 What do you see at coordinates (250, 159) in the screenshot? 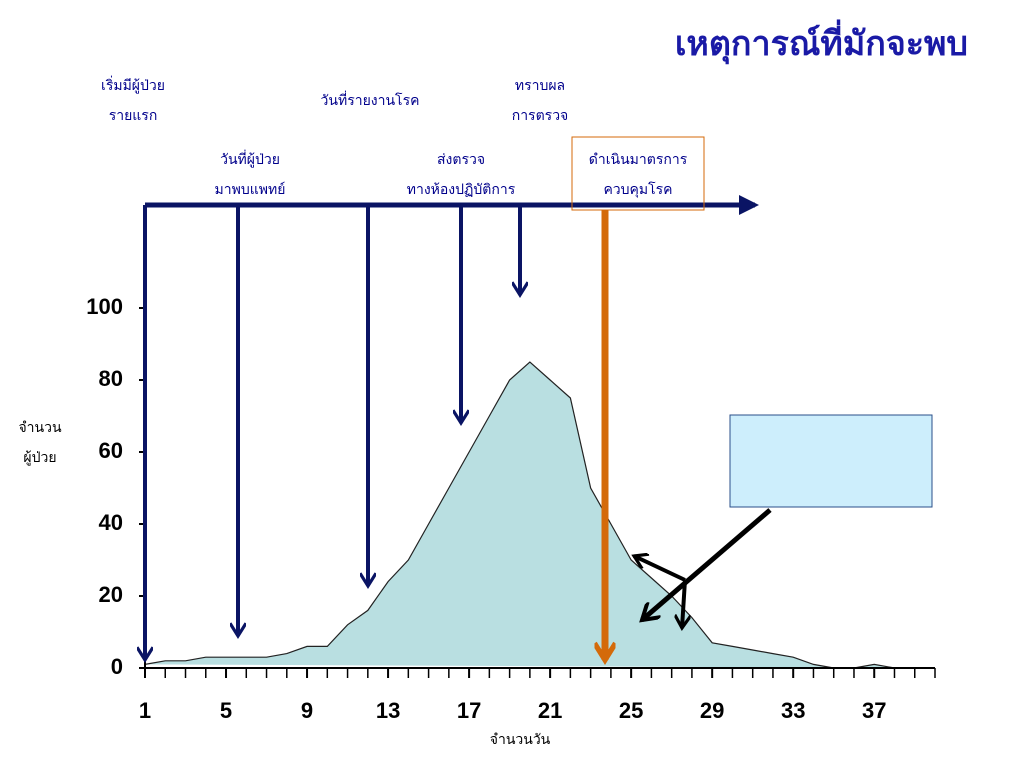
I see `annotation: วันที่ผู้ป่วย` at bounding box center [250, 159].